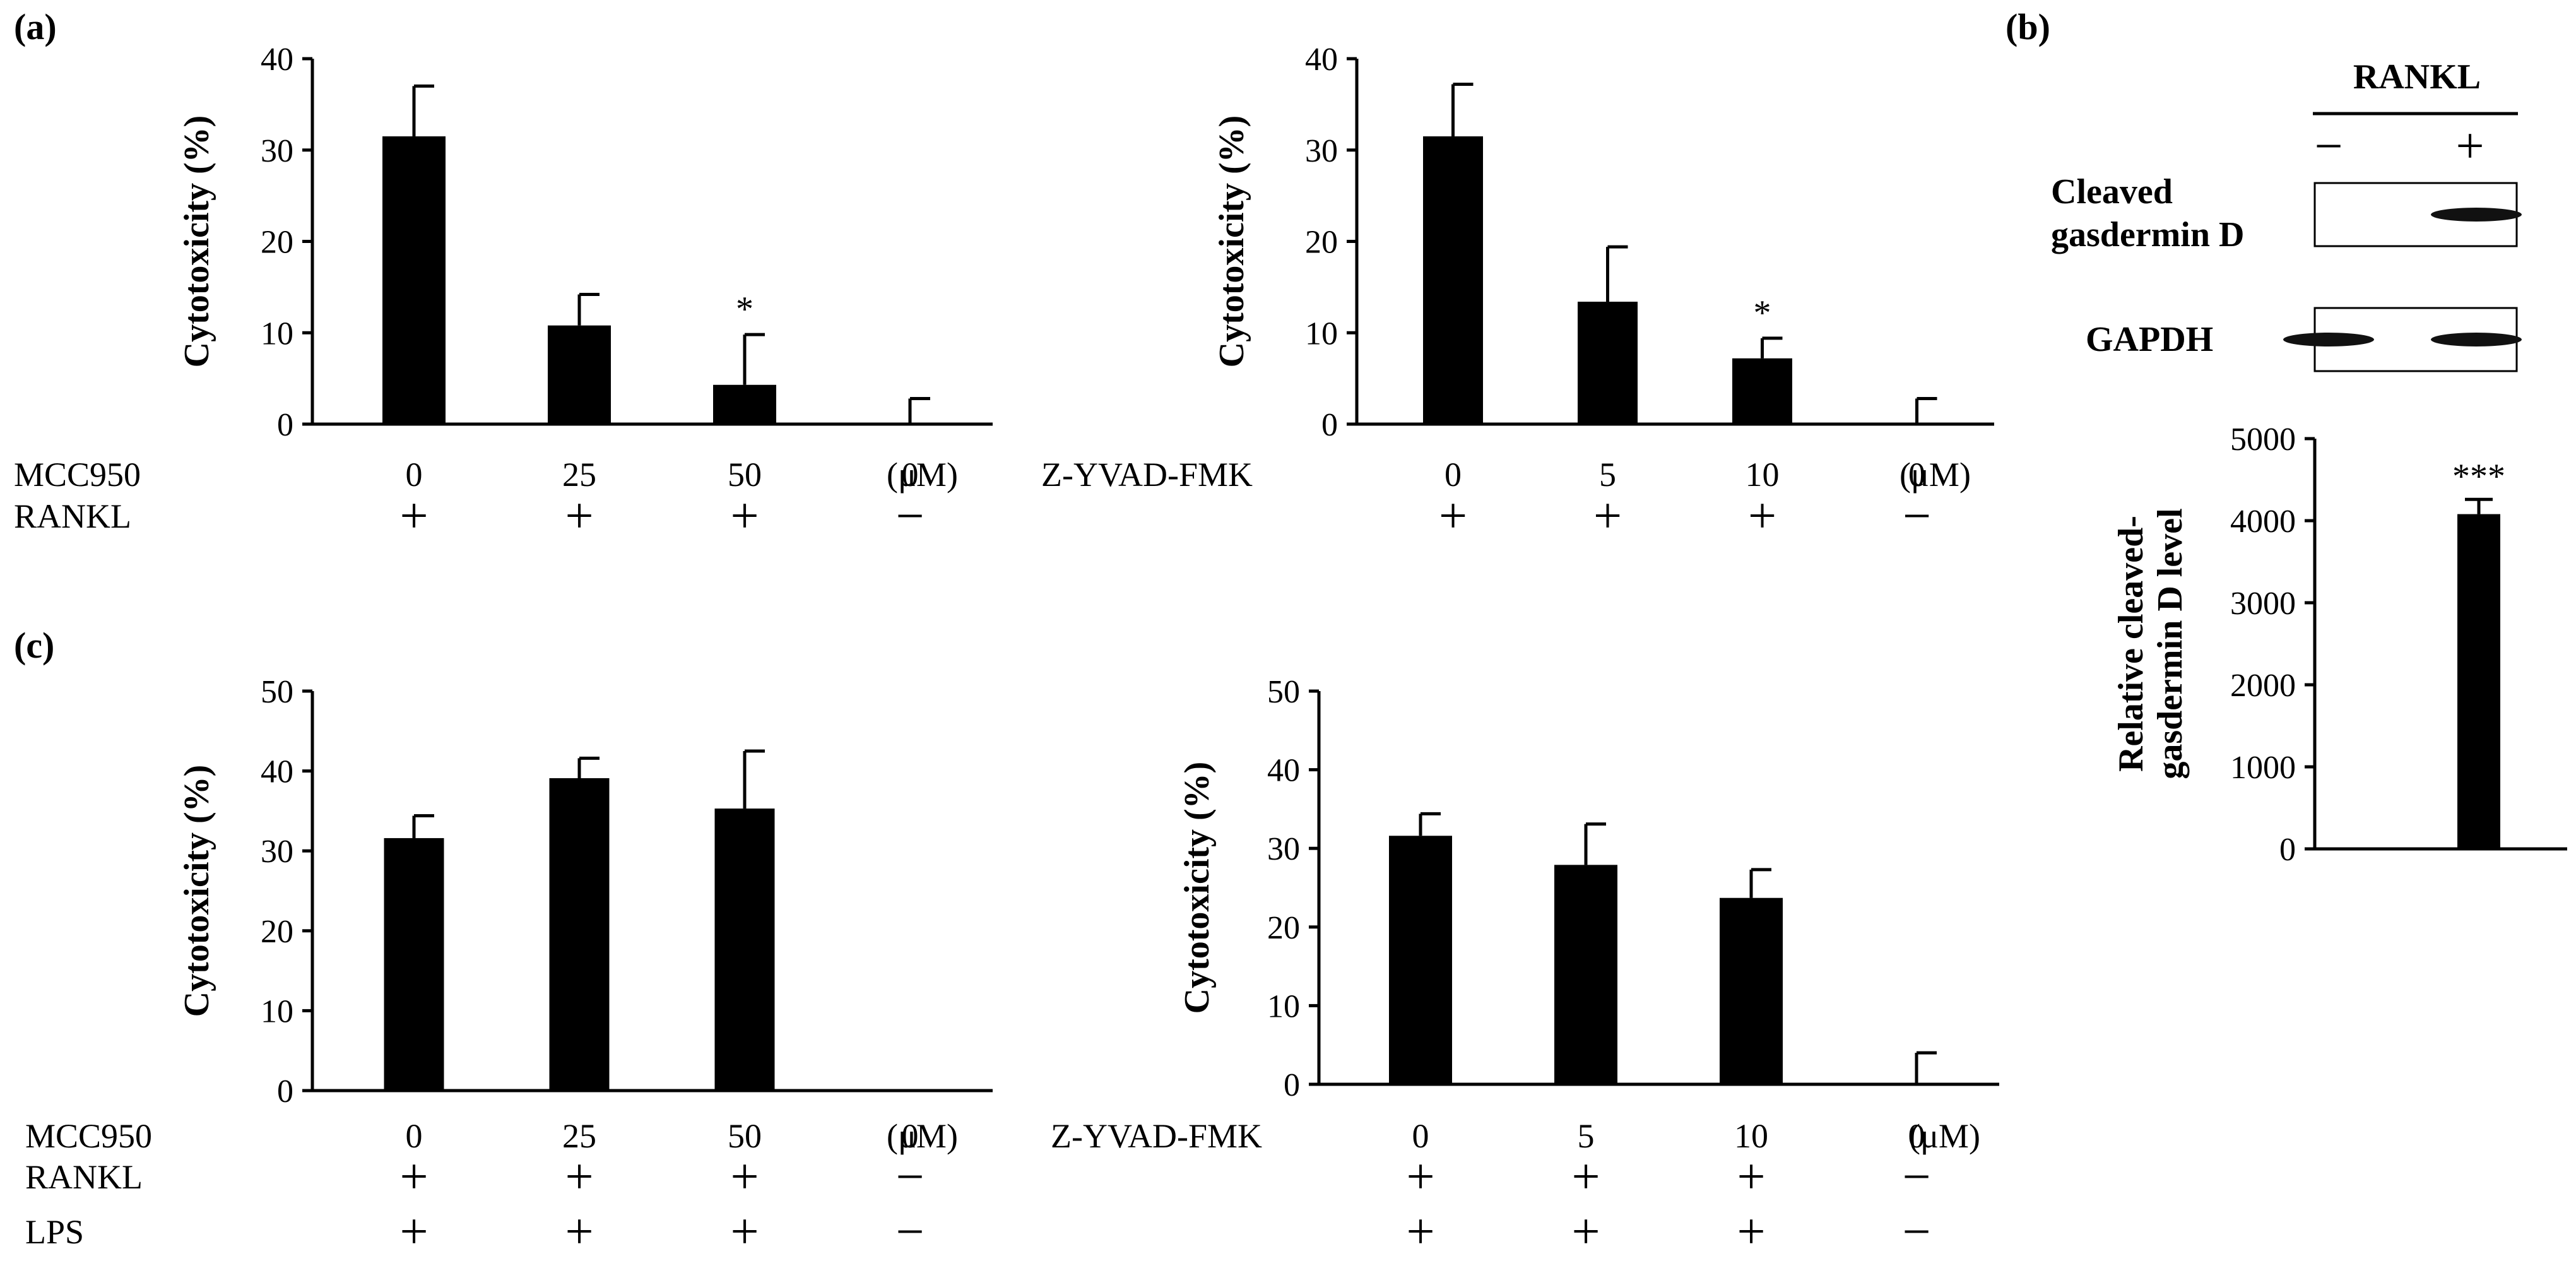 The image size is (2576, 1273). I want to click on significance-mark: ***, so click(2479, 476).